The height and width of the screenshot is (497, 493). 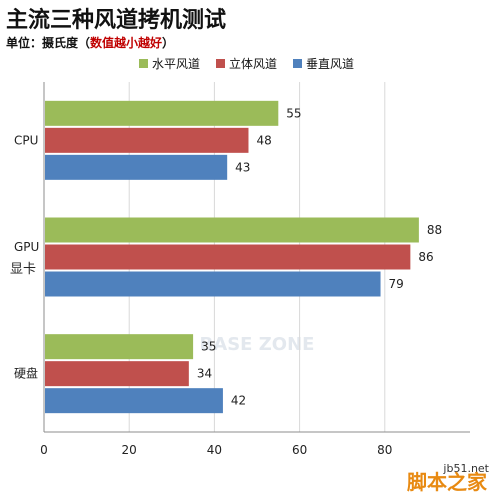 I want to click on category-label-2: 硬盘, so click(x=26, y=373).